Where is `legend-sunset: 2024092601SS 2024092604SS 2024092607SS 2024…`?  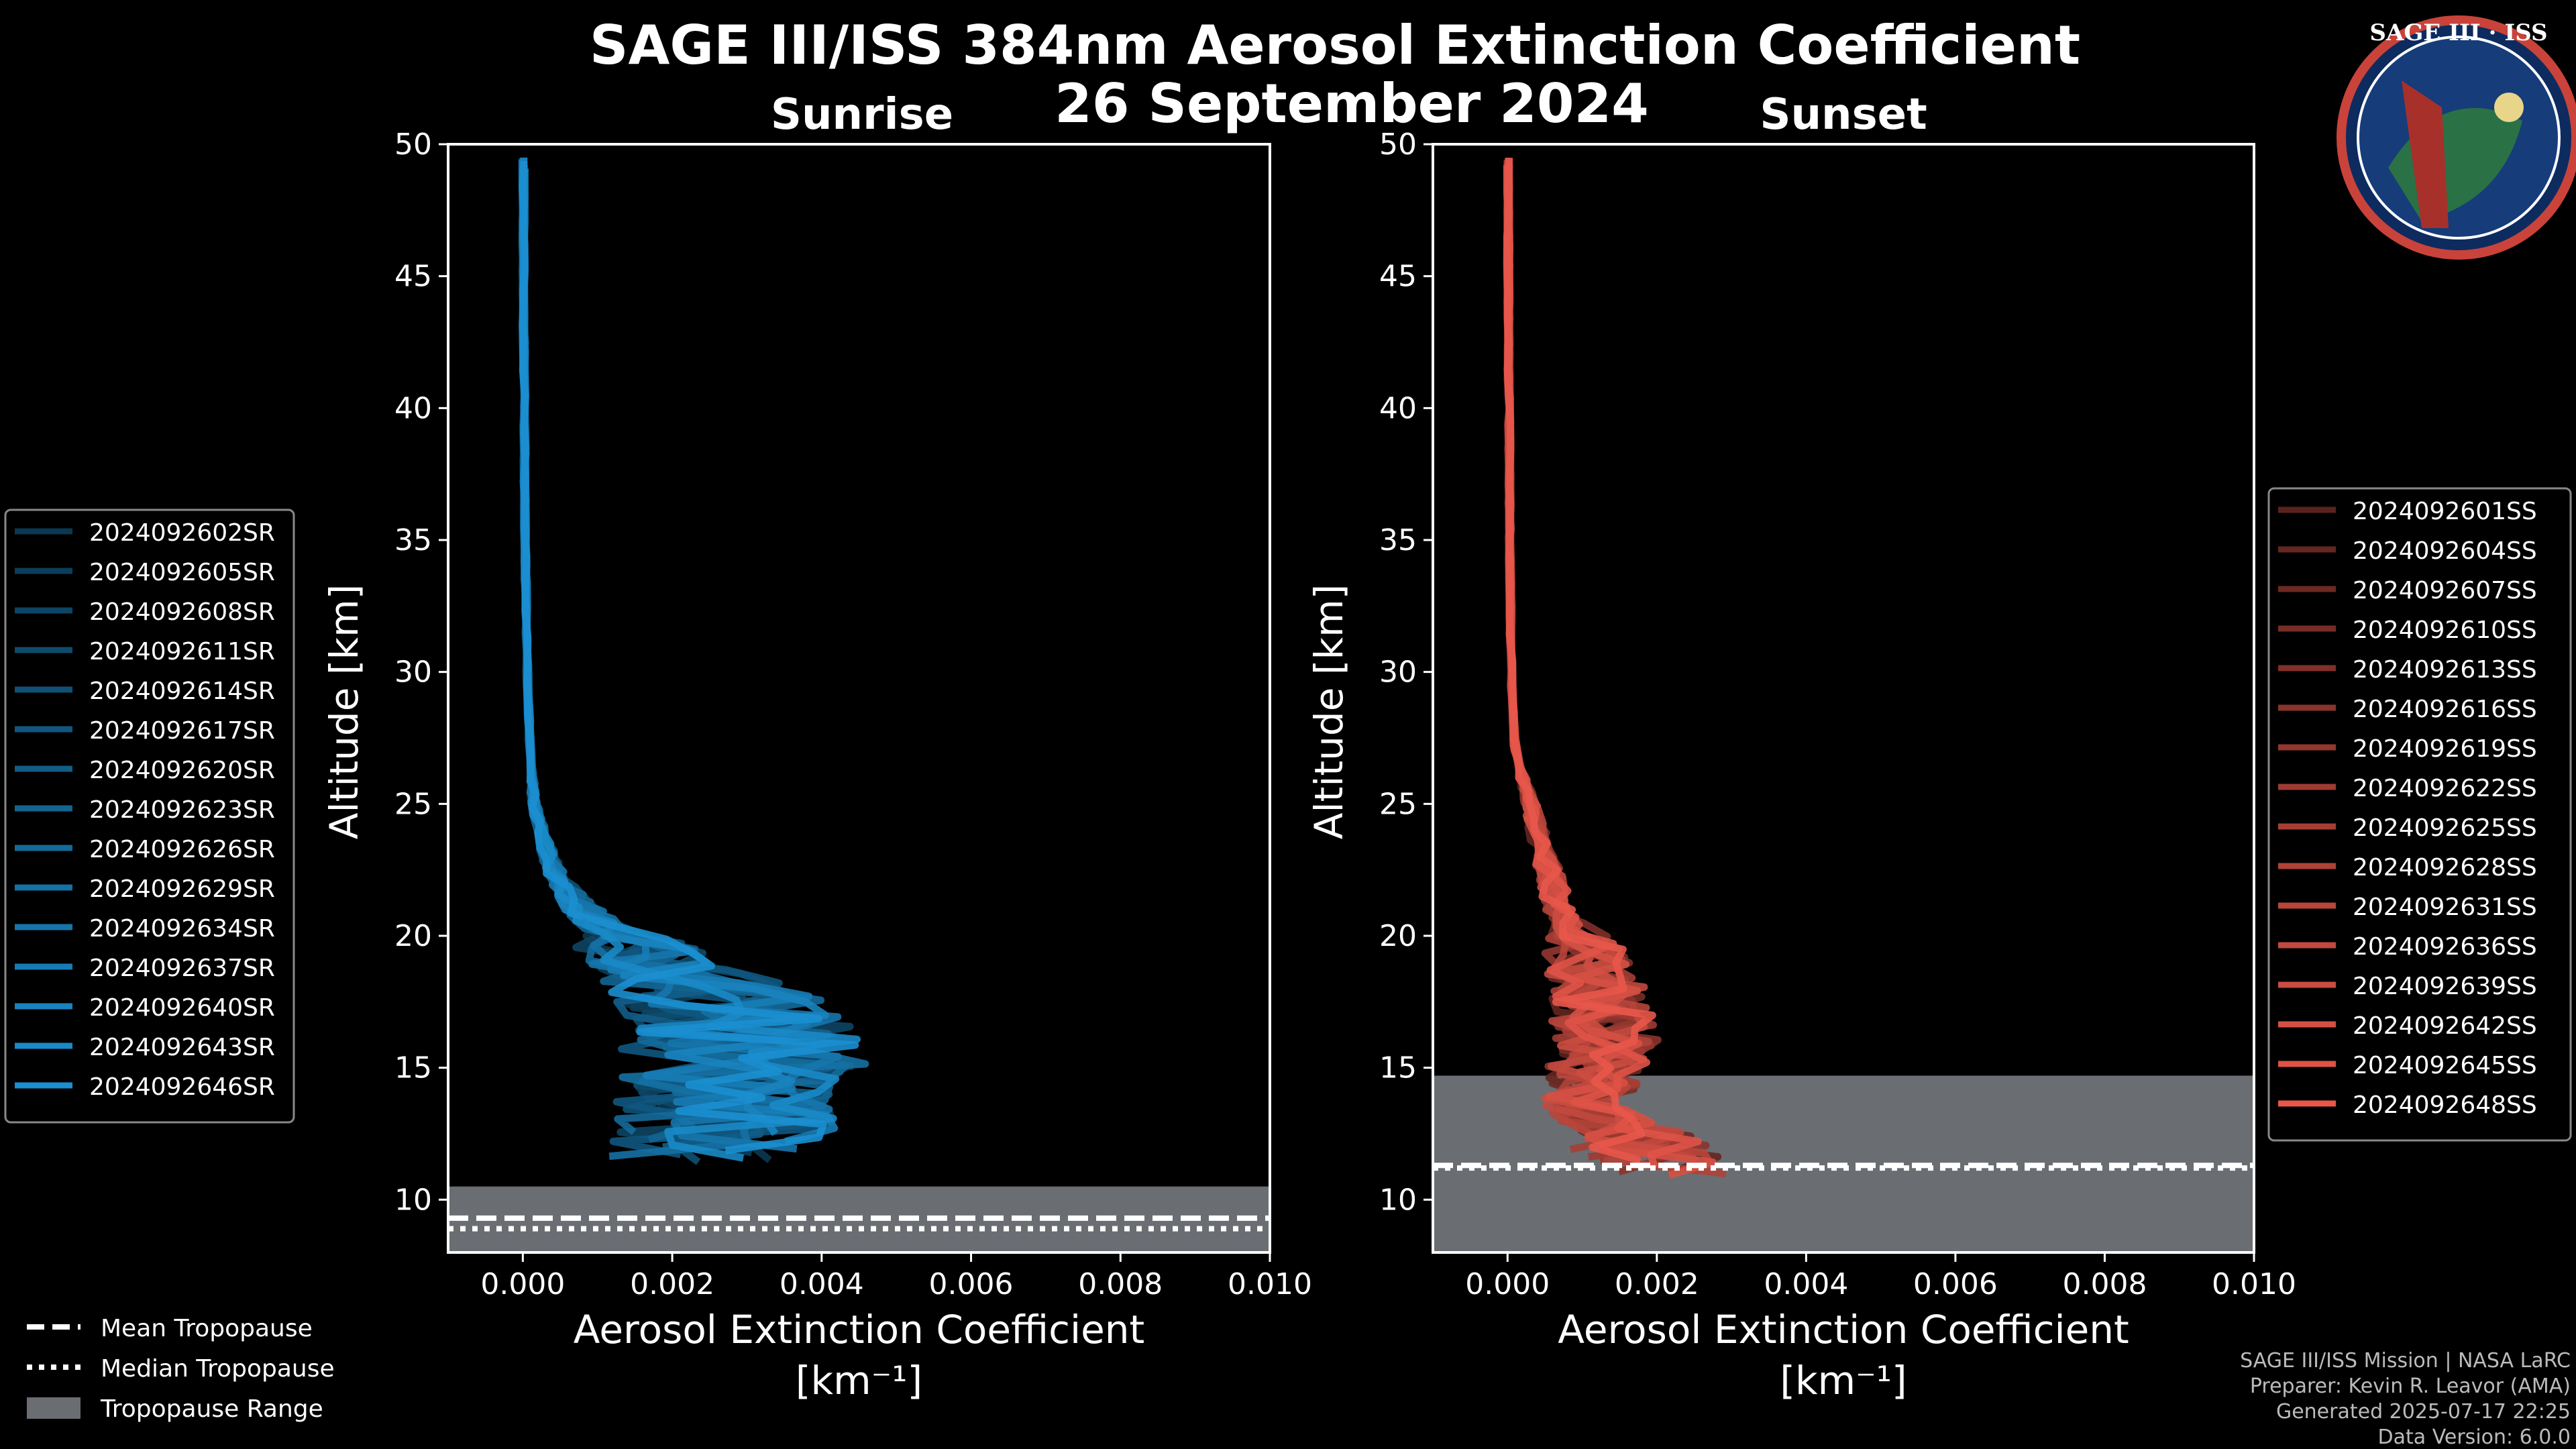
legend-sunset: 2024092601SS 2024092604SS 2024092607SS 2024… is located at coordinates (2419, 814).